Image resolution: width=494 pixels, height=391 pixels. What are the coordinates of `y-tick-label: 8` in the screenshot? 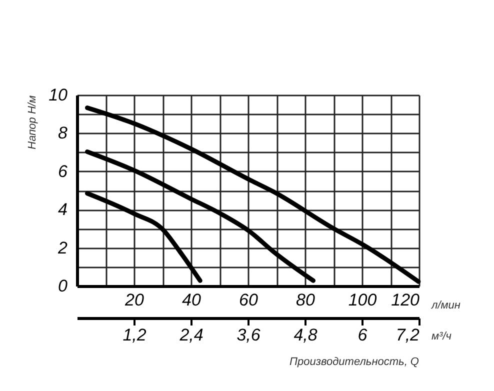 It's located at (63, 133).